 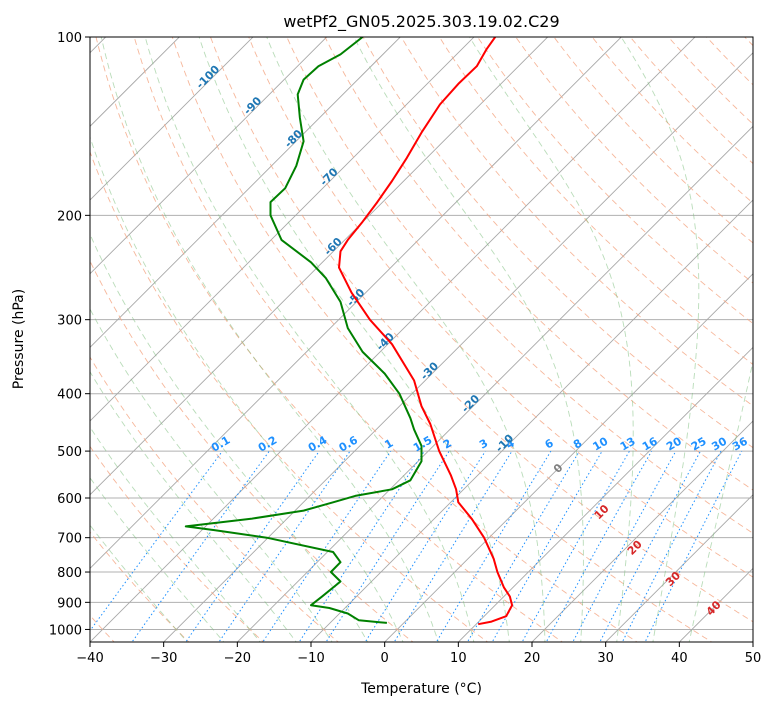 What do you see at coordinates (89, 658) in the screenshot?
I see `x-tick-label: −40` at bounding box center [89, 658].